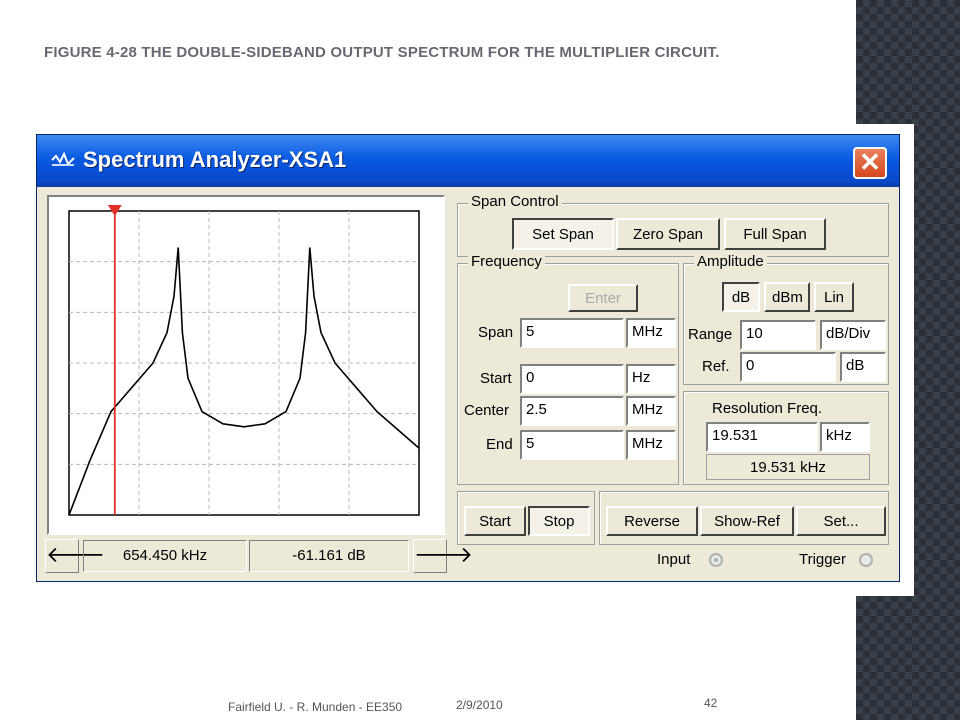 This screenshot has height=720, width=960. I want to click on cursor-marker-icon, so click(114, 210).